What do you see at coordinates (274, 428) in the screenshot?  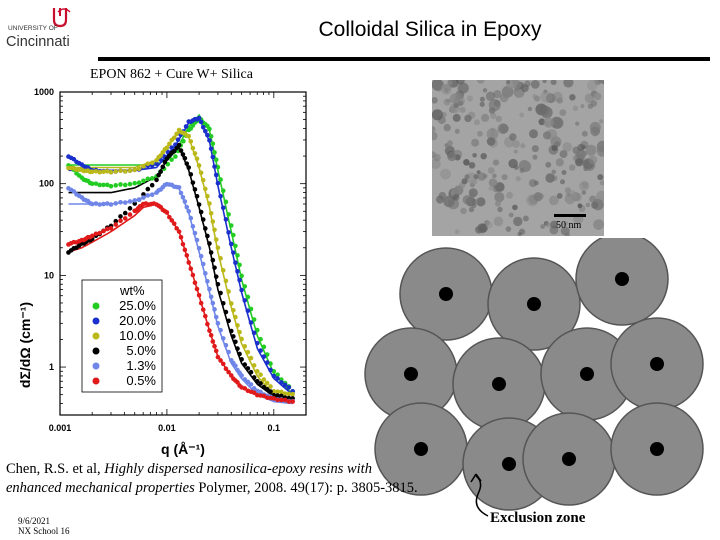 I see `x-tick-label: 0.1` at bounding box center [274, 428].